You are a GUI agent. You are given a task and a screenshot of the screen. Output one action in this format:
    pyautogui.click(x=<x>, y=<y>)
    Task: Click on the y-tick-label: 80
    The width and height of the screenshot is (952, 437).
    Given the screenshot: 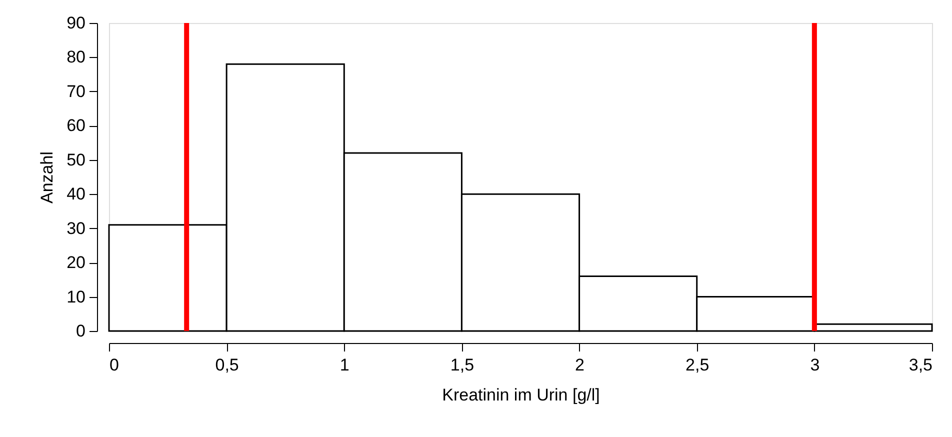 What is the action you would take?
    pyautogui.click(x=76, y=57)
    